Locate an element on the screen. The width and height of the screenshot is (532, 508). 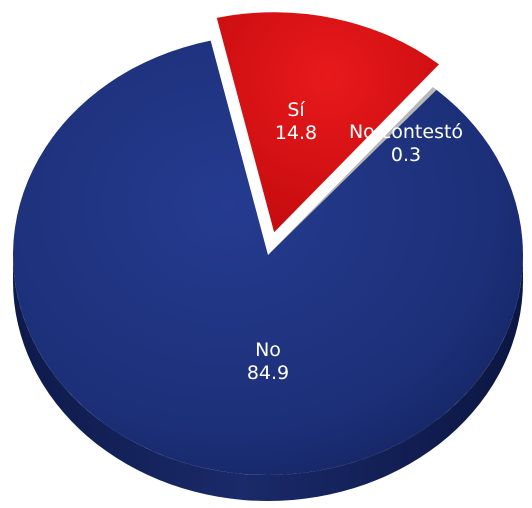
slice-value-label: 84.9 is located at coordinates (268, 373).